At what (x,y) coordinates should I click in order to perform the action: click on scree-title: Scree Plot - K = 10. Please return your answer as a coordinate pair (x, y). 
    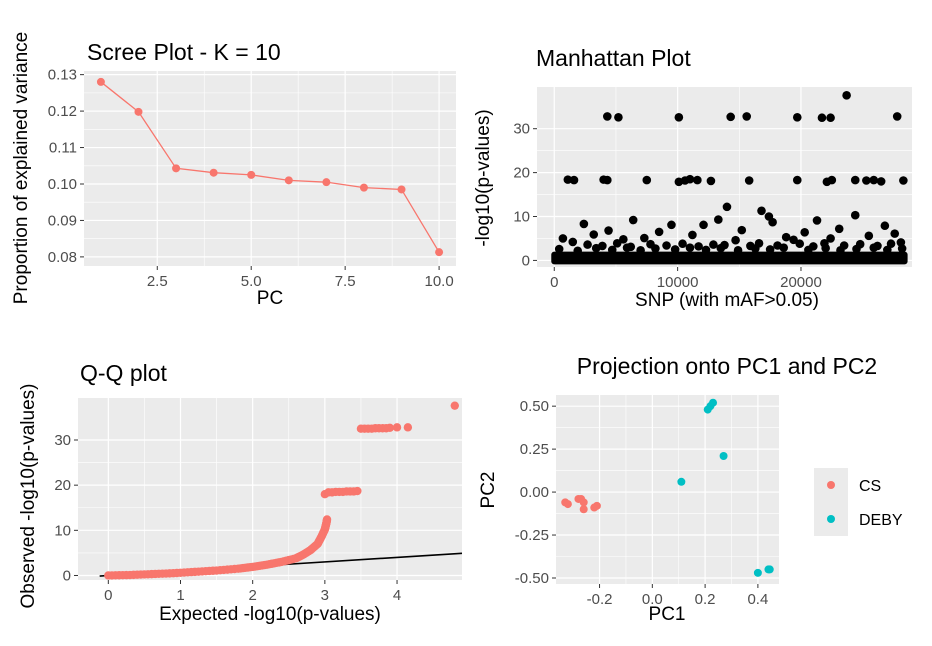
    Looking at the image, I should click on (184, 52).